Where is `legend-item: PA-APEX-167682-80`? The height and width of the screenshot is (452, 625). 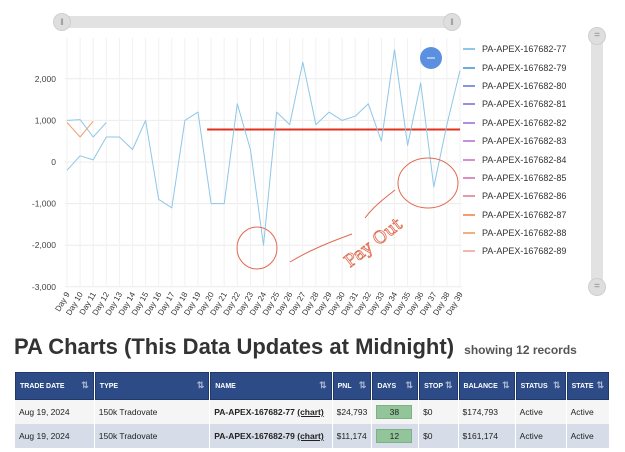 legend-item: PA-APEX-167682-80 is located at coordinates (514, 86).